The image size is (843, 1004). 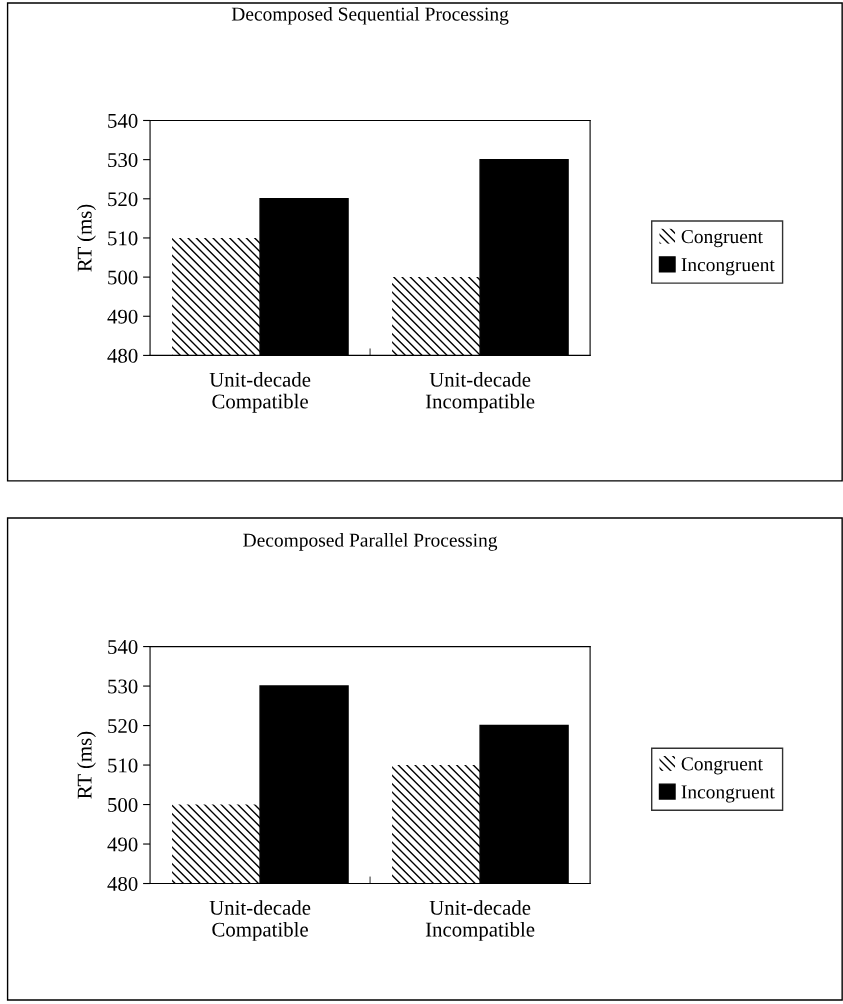 What do you see at coordinates (370, 15) in the screenshot?
I see `chart-title: Decomposed Sequential Processing` at bounding box center [370, 15].